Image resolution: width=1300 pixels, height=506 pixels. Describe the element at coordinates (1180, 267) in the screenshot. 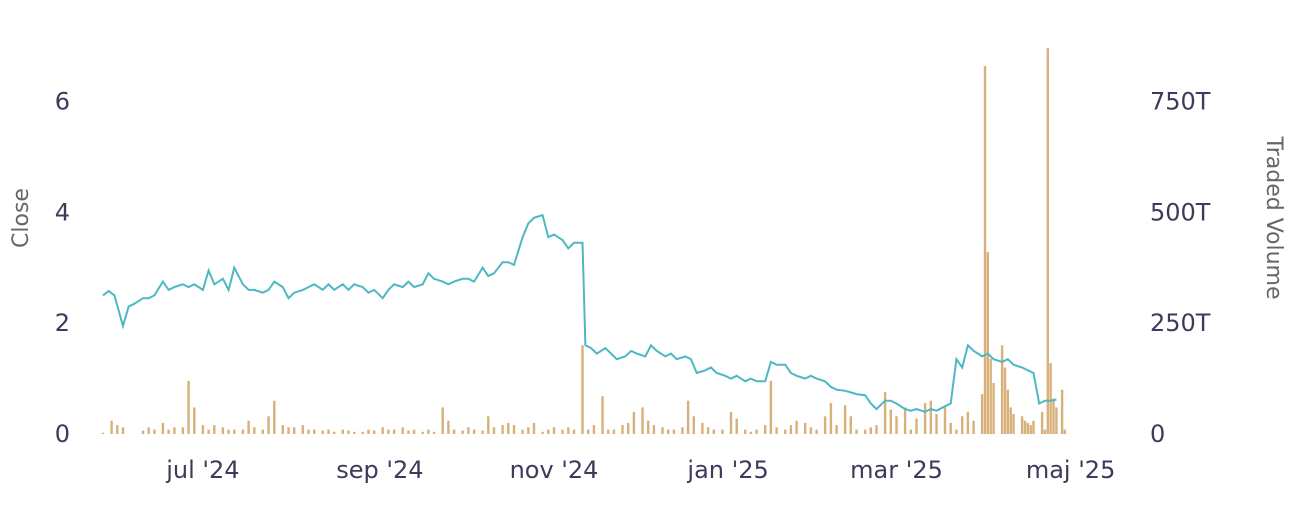

I see `right-axis-ticks: 0 250T 500T 750T` at that location.